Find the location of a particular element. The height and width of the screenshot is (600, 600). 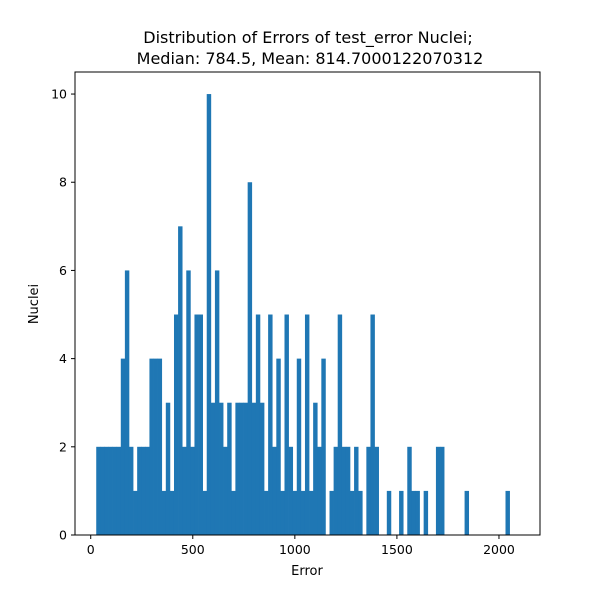

x-axis-ticks: 0 500 1000 1500 2000 is located at coordinates (301, 546).